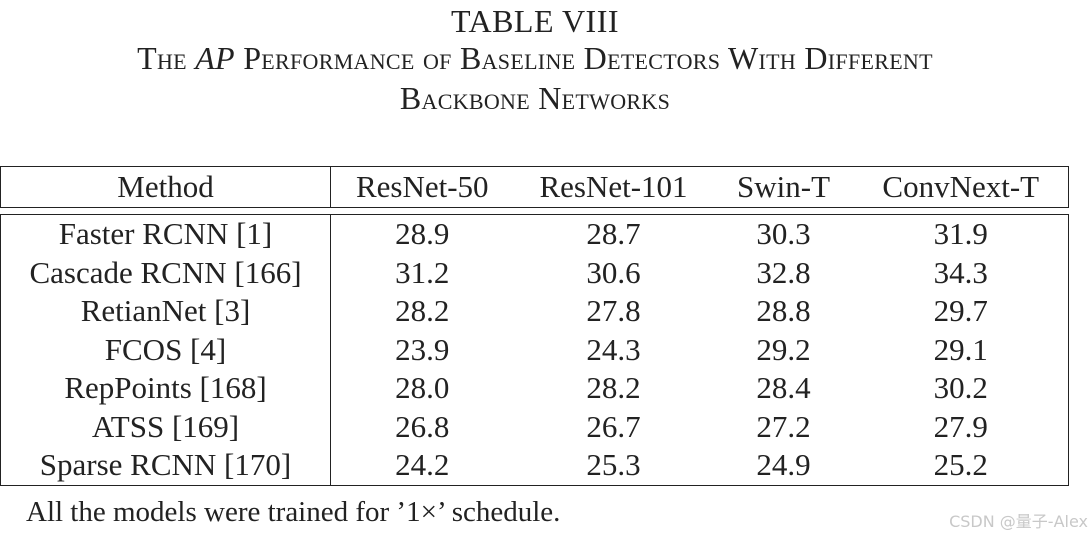 The width and height of the screenshot is (1092, 536). What do you see at coordinates (783, 426) in the screenshot?
I see `value-cell: 27.2` at bounding box center [783, 426].